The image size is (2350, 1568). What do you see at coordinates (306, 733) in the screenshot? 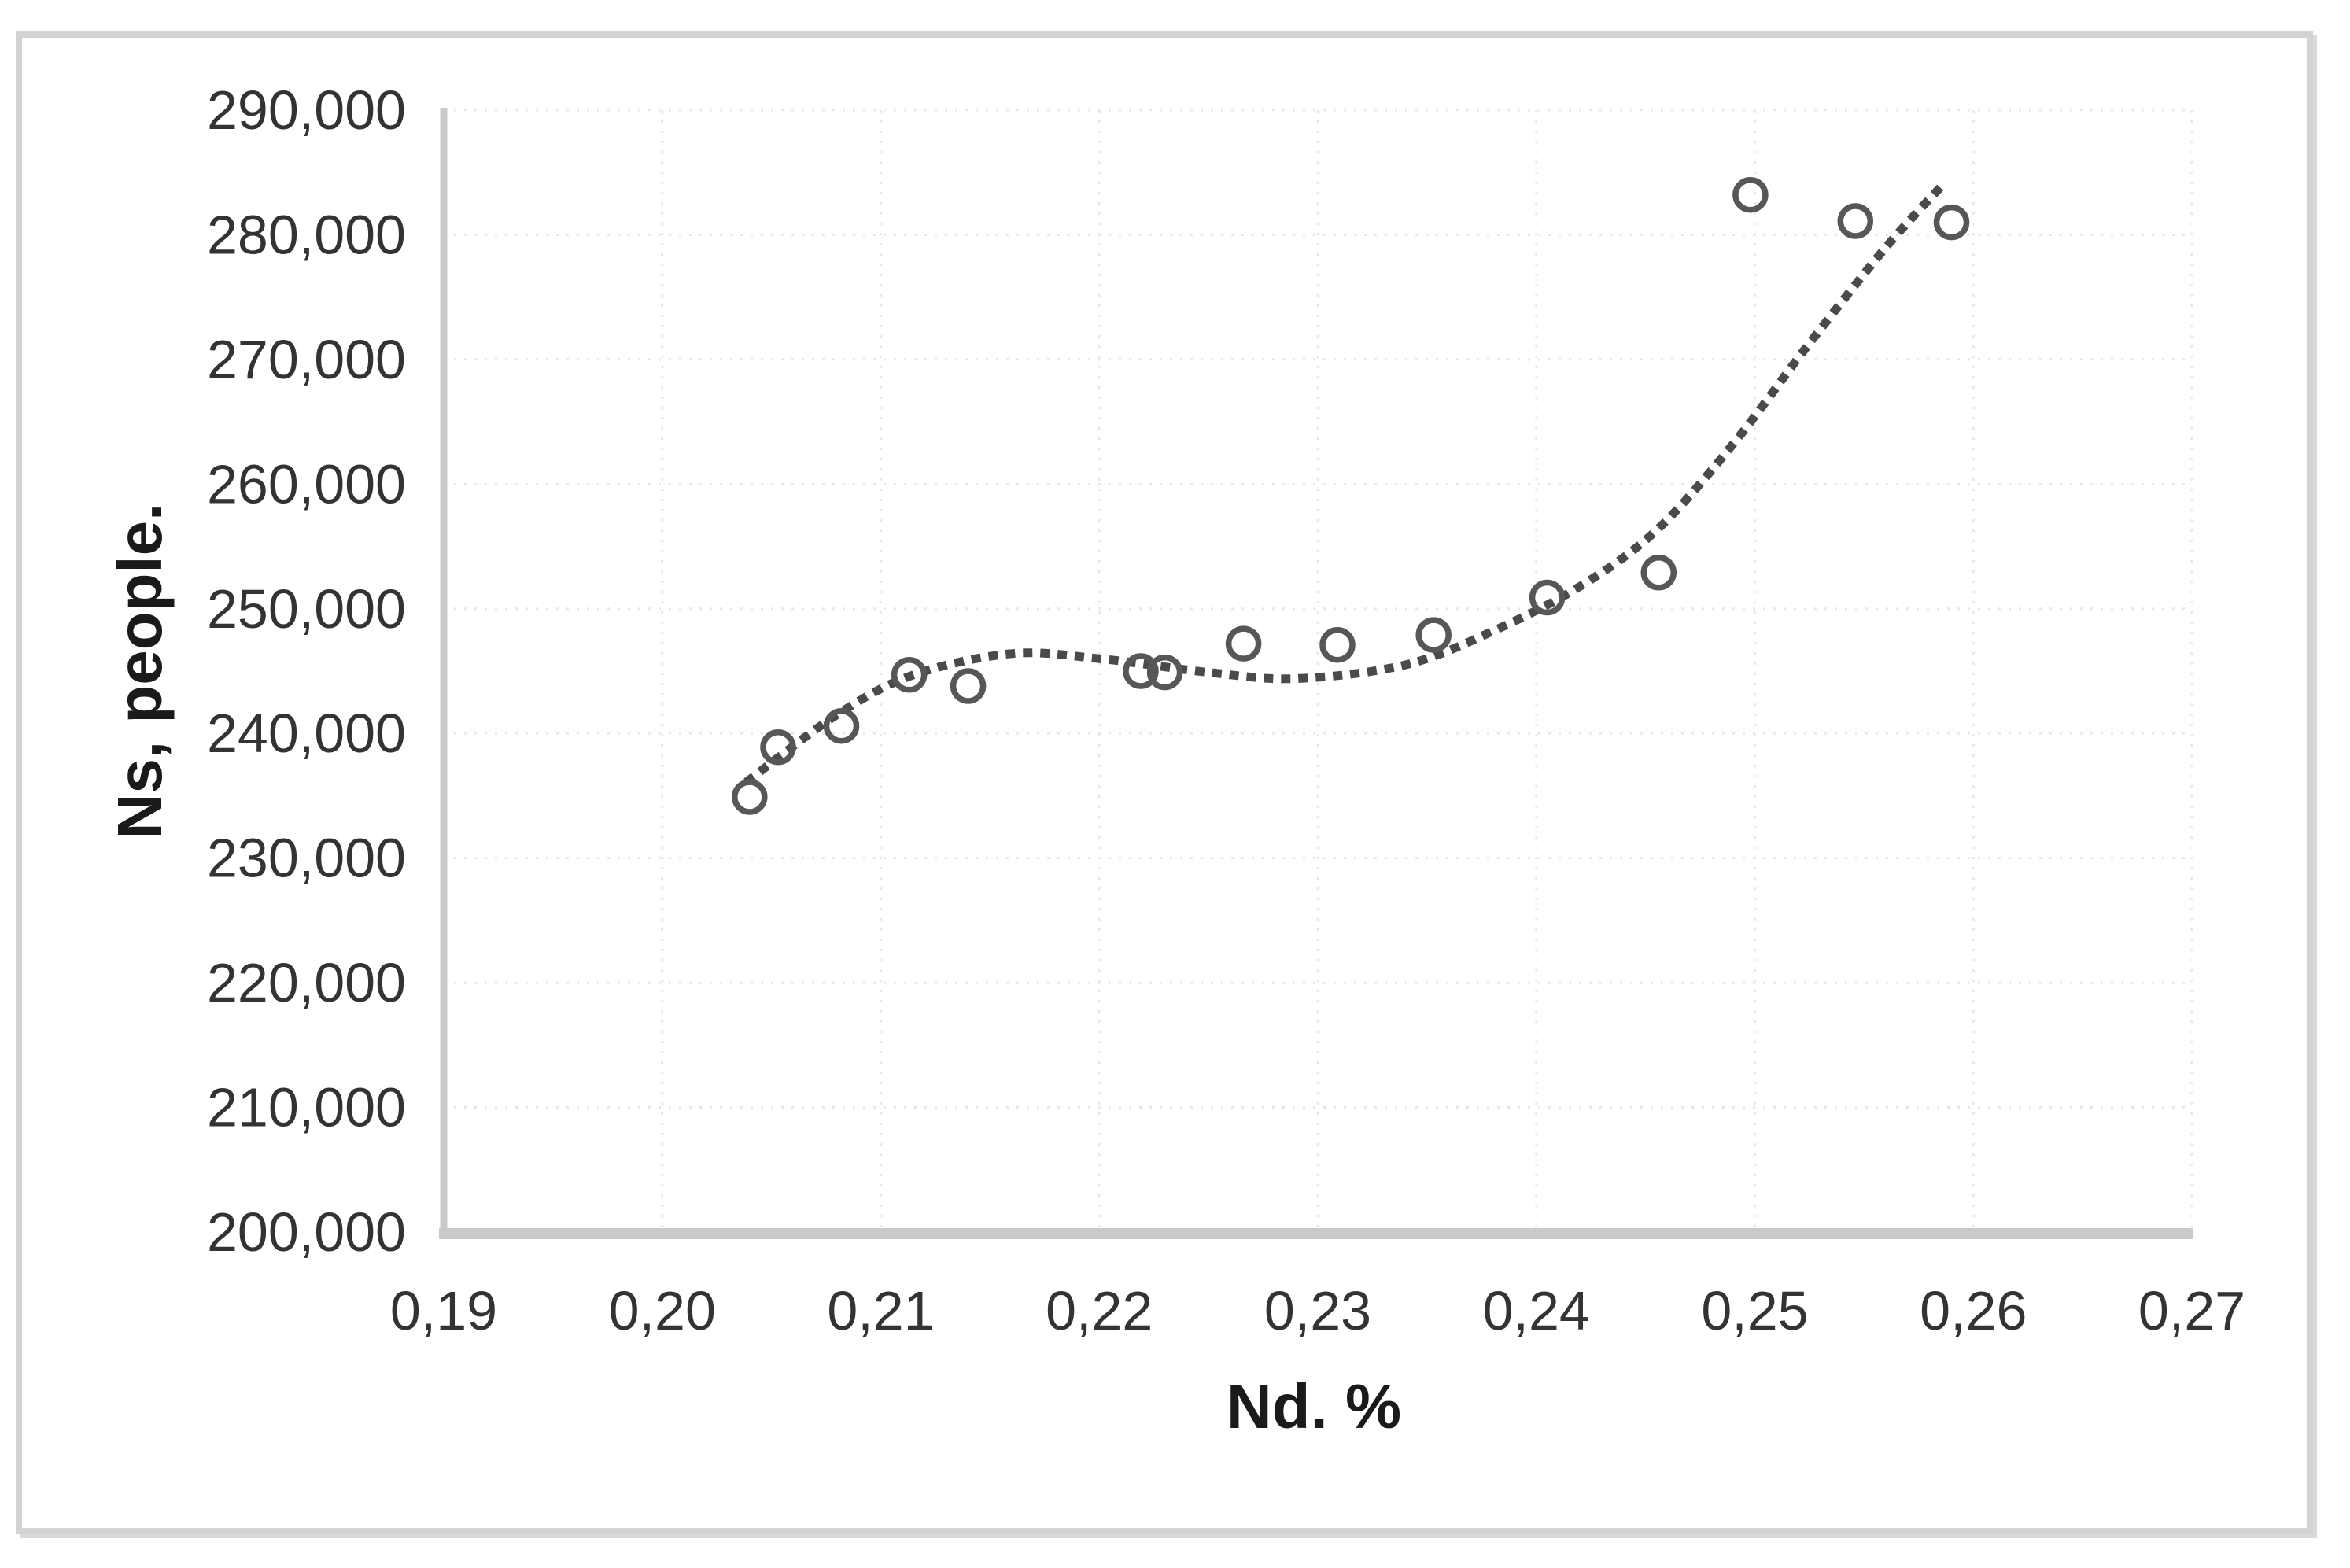
I see `y-tick-label: 240,000` at bounding box center [306, 733].